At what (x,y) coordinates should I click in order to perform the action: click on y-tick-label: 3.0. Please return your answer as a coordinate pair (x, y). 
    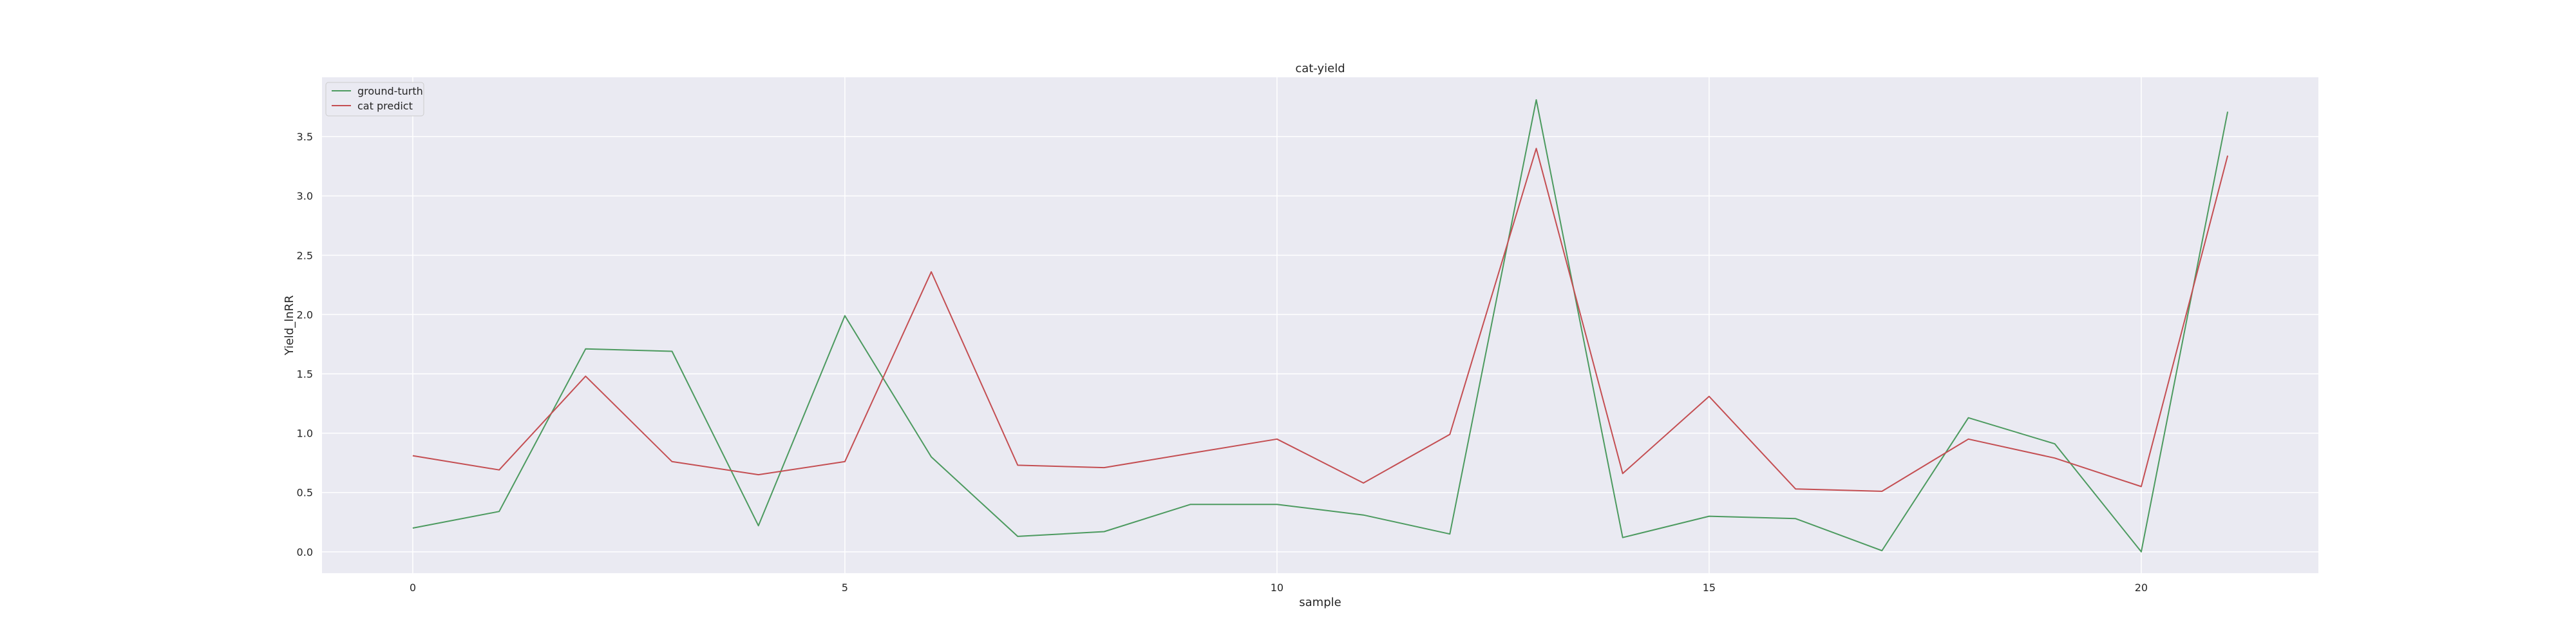
    Looking at the image, I should click on (305, 196).